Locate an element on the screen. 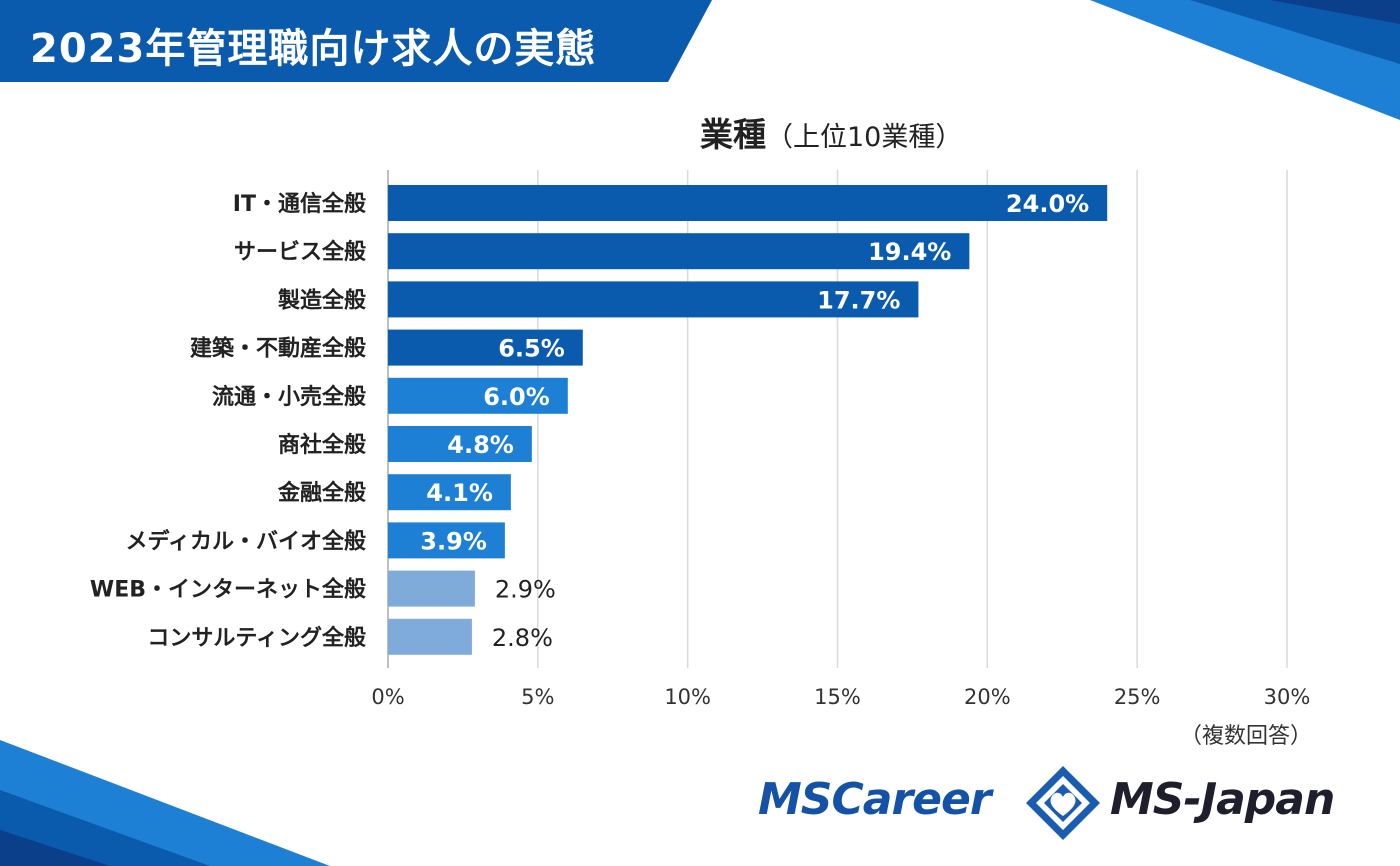 The image size is (1400, 866). category-label: サービス全般 is located at coordinates (300, 252).